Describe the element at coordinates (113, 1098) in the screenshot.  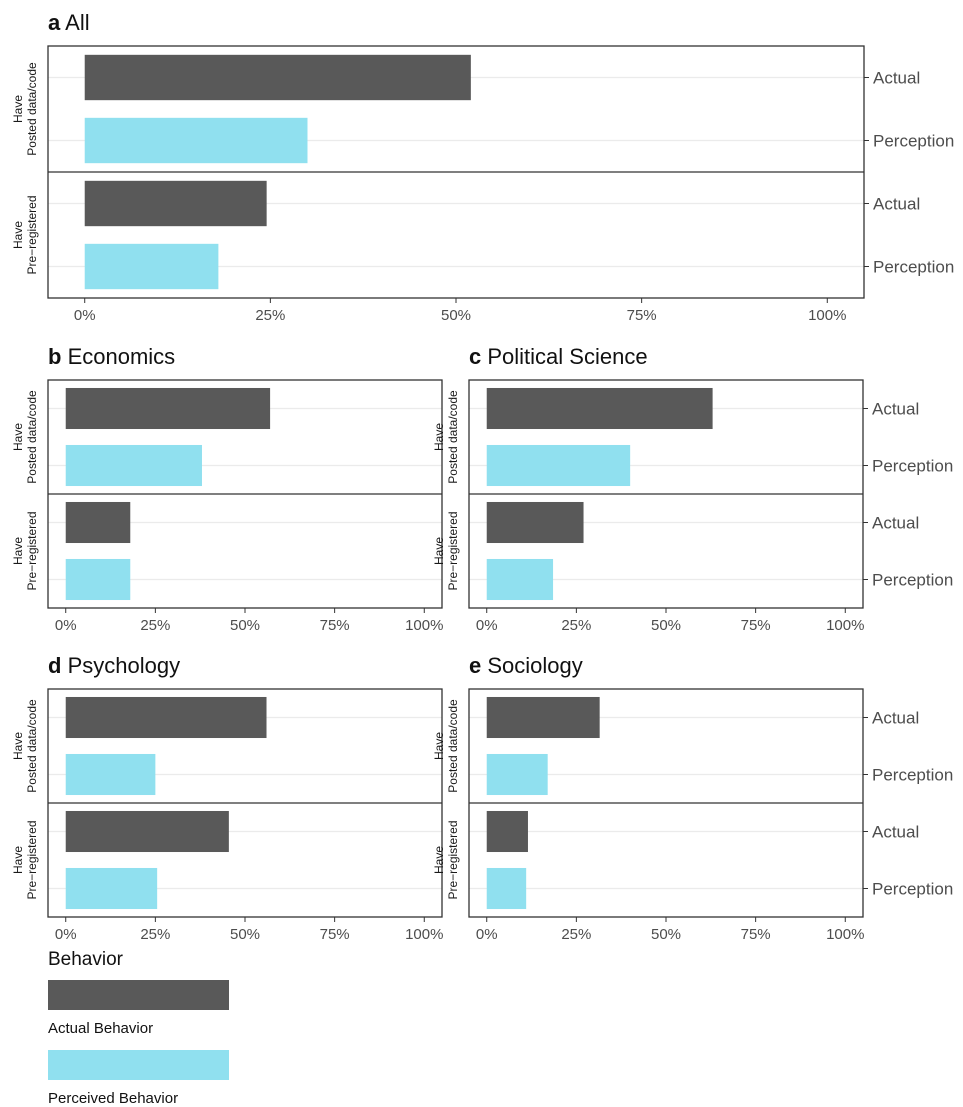
I see `legend-label: Perceived Behavior` at that location.